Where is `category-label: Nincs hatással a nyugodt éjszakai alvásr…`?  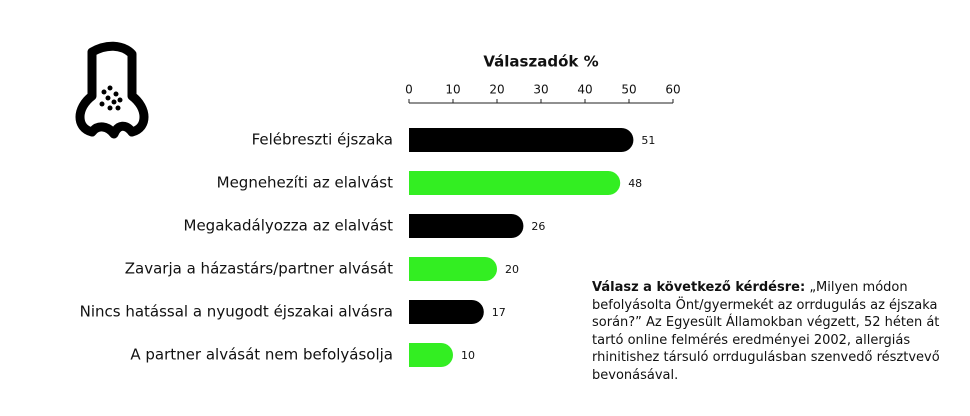 category-label: Nincs hatással a nyugodt éjszakai alvásr… is located at coordinates (236, 312).